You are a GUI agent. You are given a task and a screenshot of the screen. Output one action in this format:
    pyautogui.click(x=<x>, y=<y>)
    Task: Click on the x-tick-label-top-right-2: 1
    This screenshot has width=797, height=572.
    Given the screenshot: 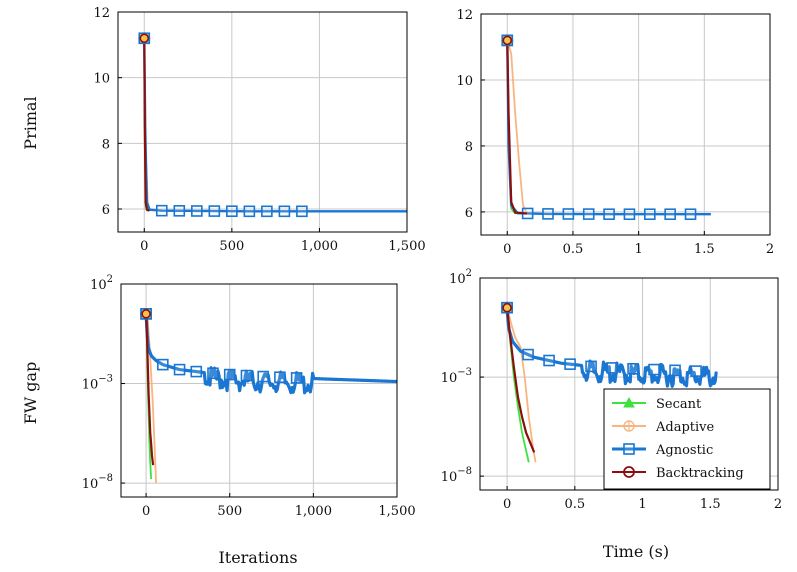 What is the action you would take?
    pyautogui.click(x=638, y=249)
    